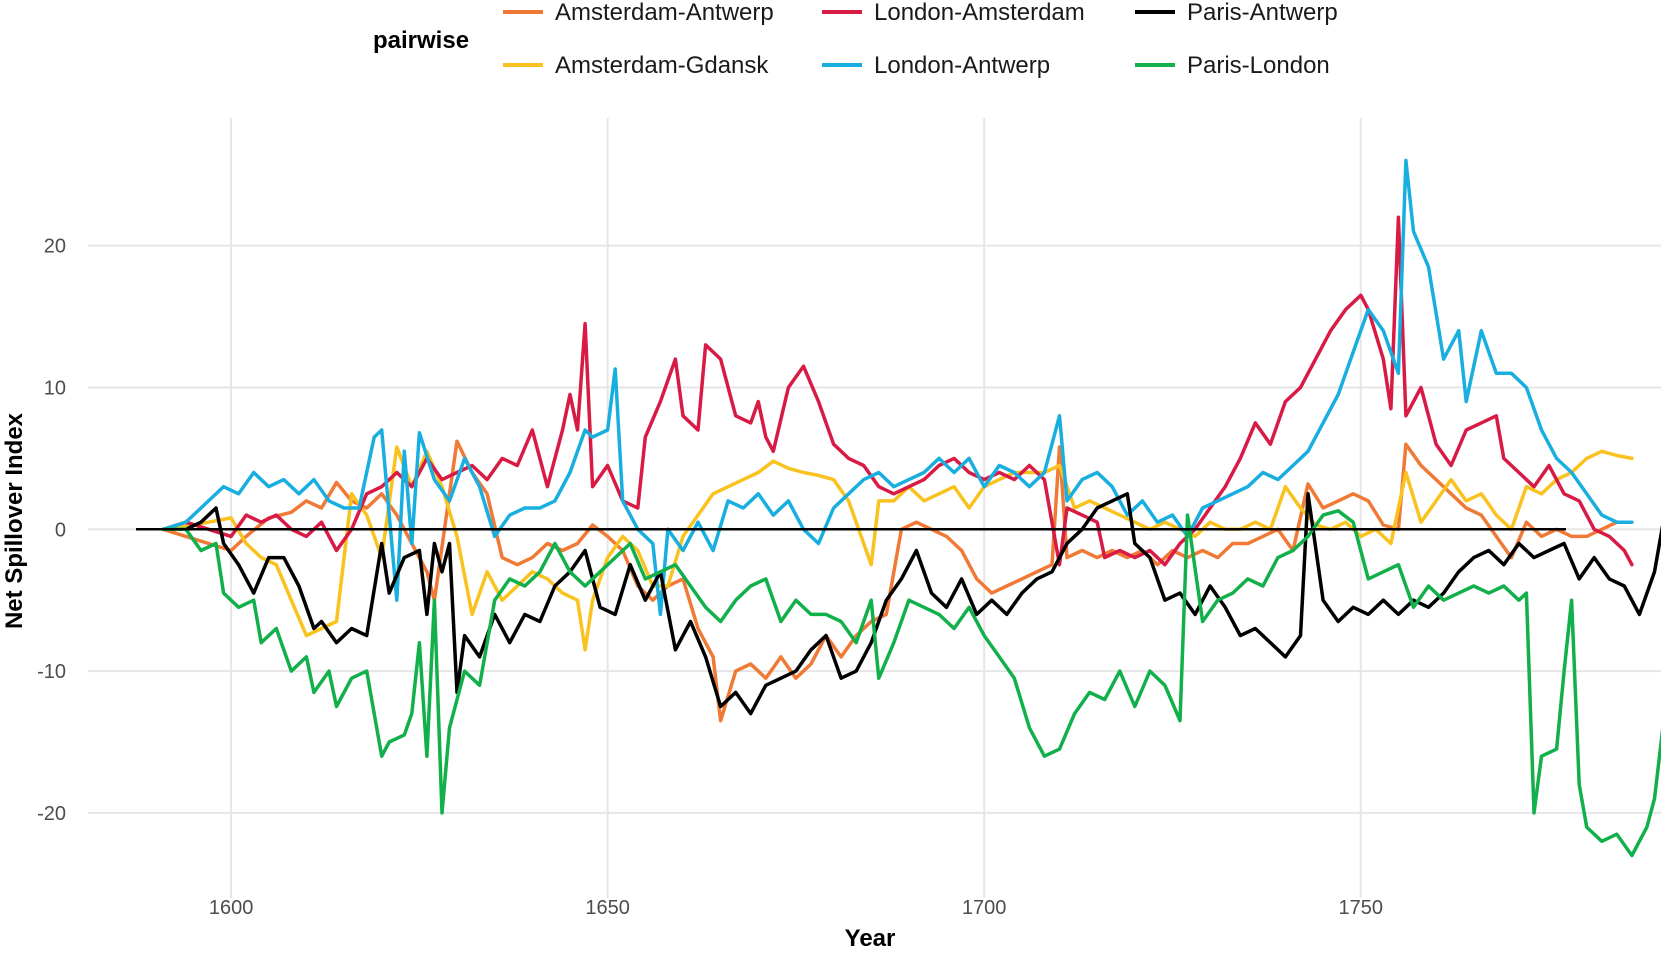 The image size is (1661, 954). I want to click on y-tick-label: -20, so click(51, 814).